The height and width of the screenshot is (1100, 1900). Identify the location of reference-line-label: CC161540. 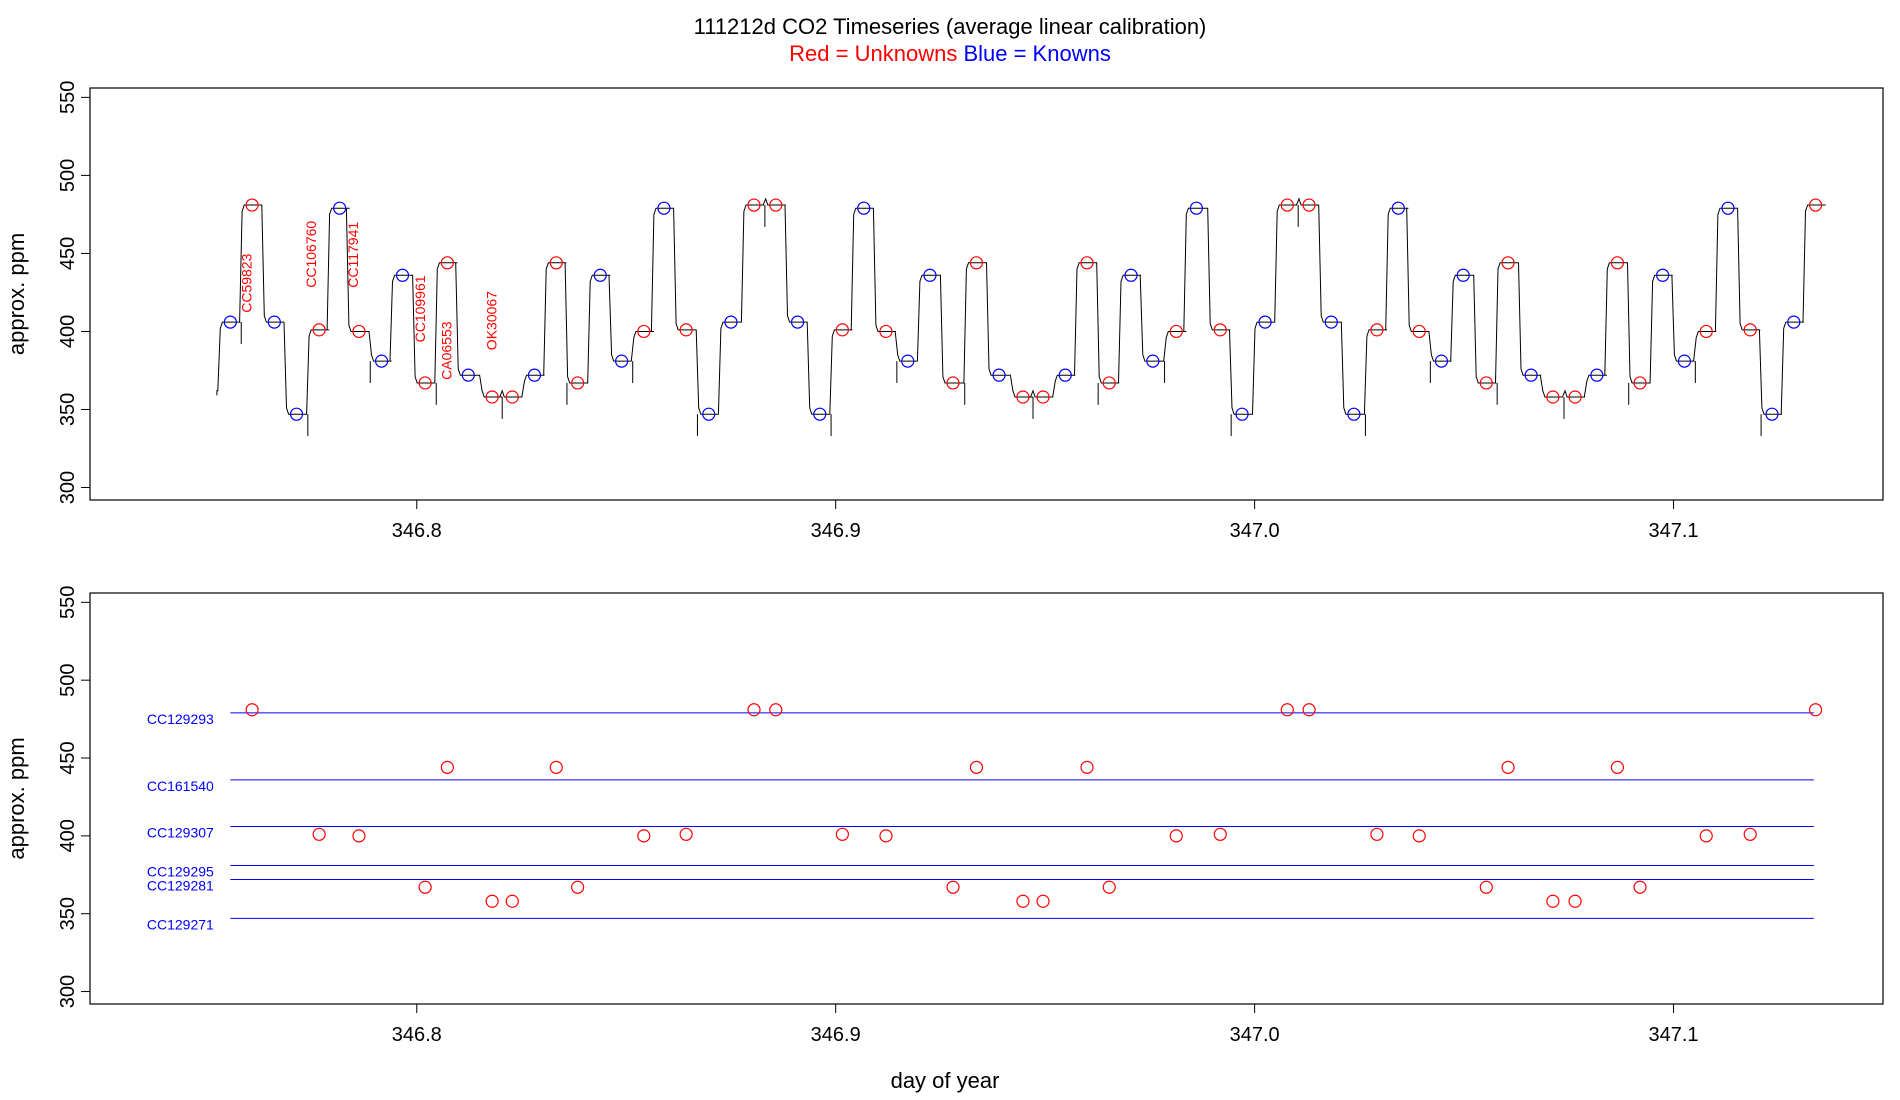
(180, 786).